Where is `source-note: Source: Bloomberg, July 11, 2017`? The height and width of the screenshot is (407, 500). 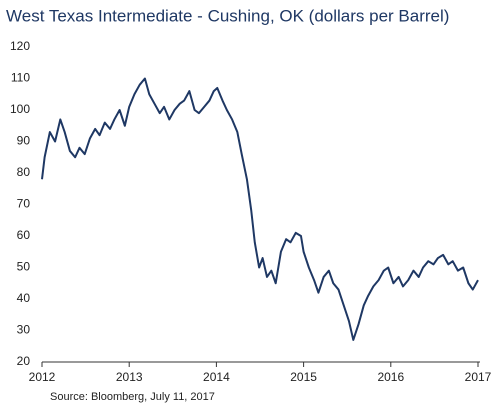
source-note: Source: Bloomberg, July 11, 2017 is located at coordinates (132, 397).